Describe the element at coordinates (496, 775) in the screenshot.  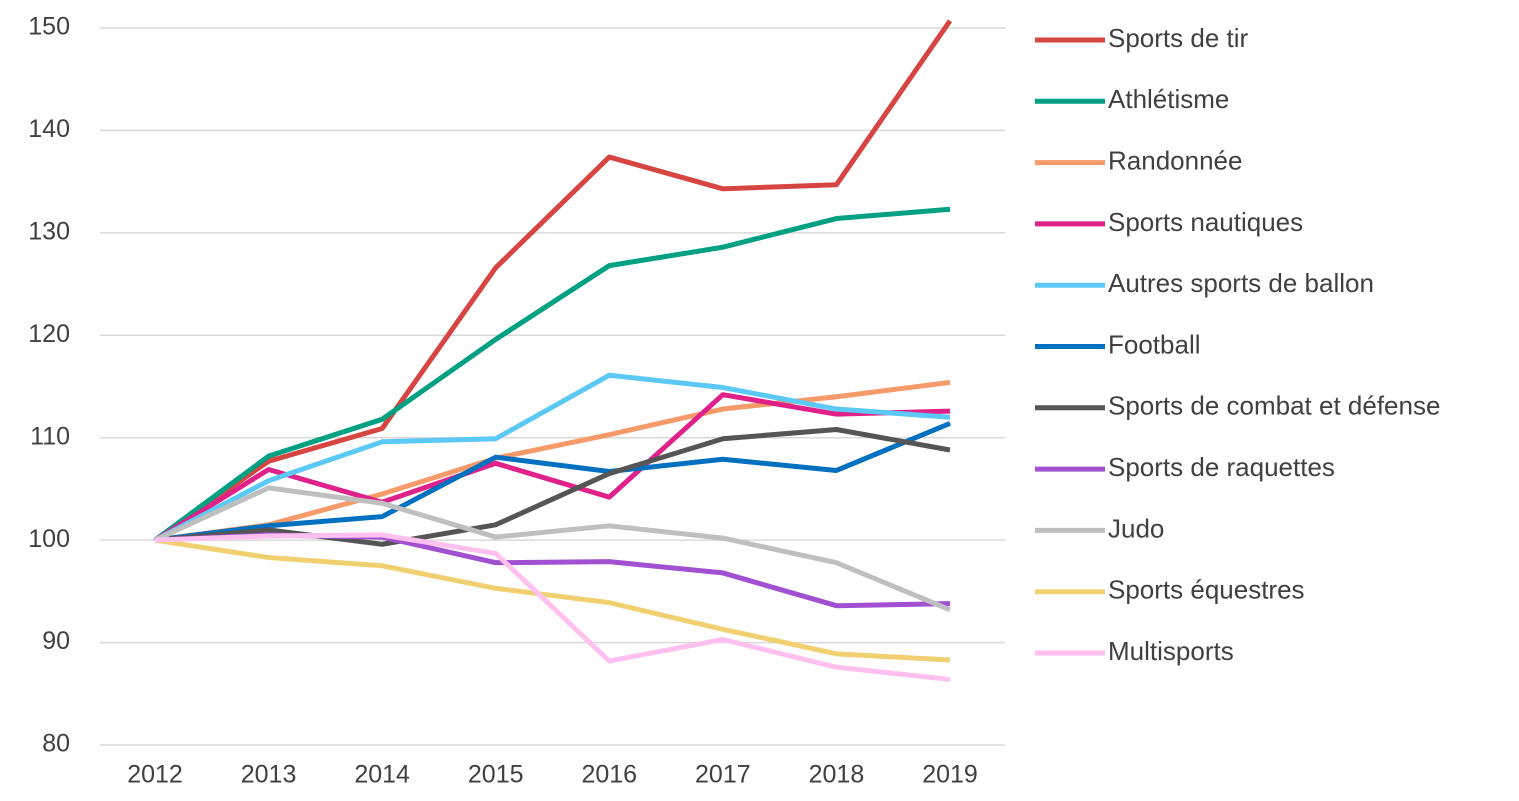
I see `x-tick-label: 2015` at that location.